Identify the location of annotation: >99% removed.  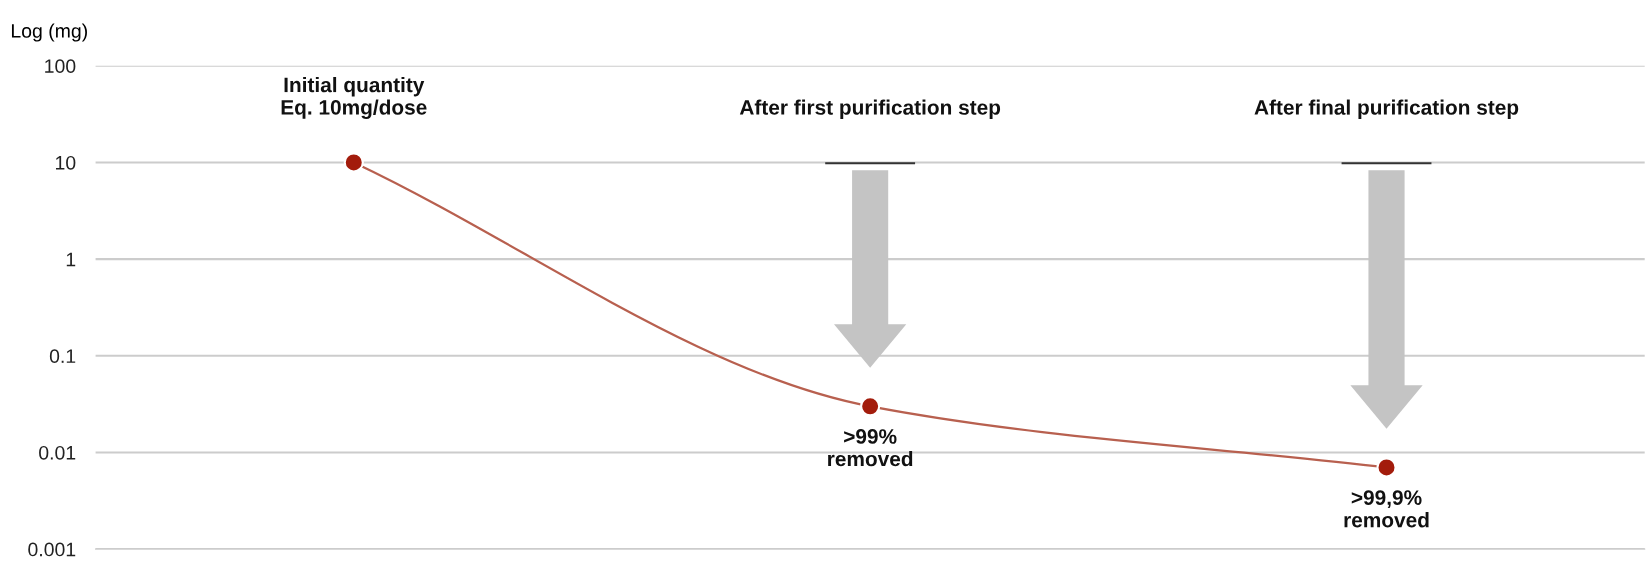
(870, 448).